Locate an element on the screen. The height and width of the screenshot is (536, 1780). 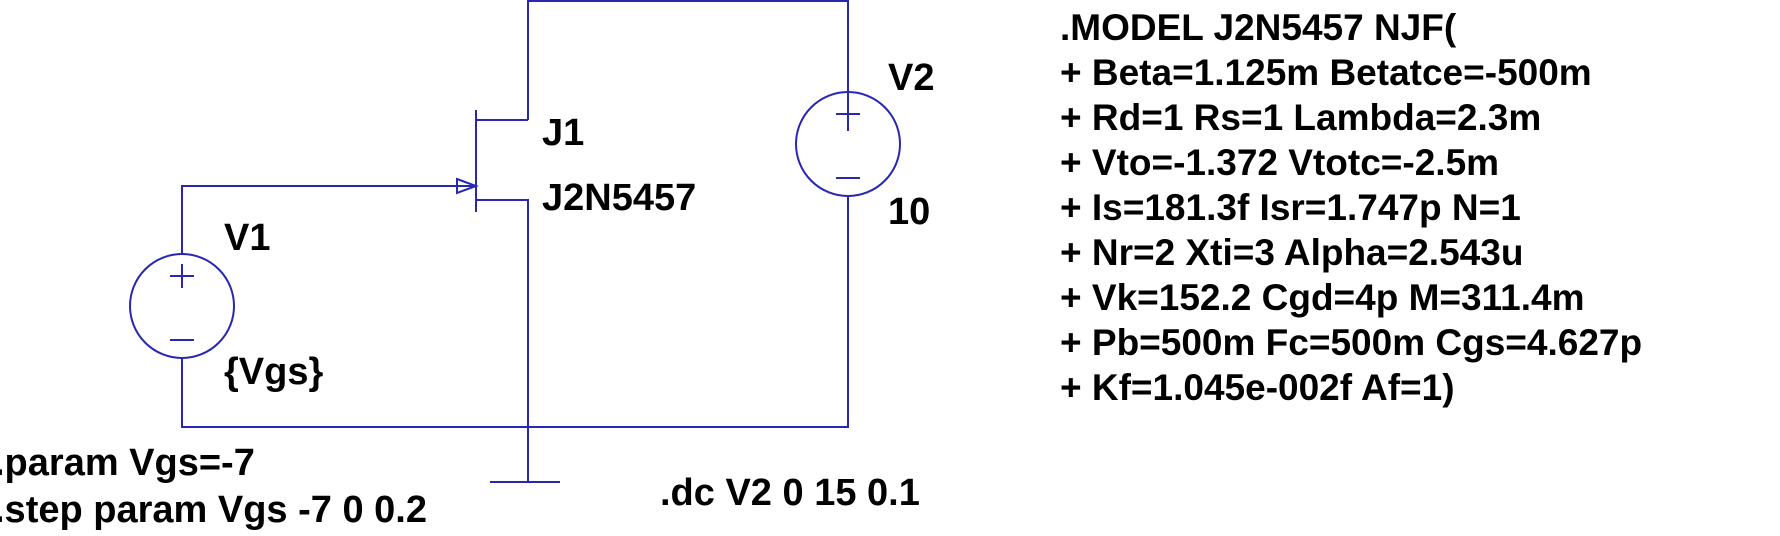
v1-value-label: {Vgs} is located at coordinates (273, 372).